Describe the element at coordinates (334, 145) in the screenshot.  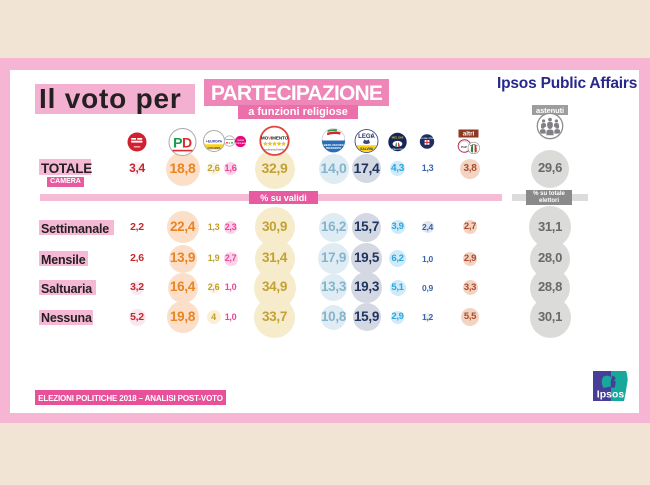
I see `svg-text: BERLUSCONI` at that location.